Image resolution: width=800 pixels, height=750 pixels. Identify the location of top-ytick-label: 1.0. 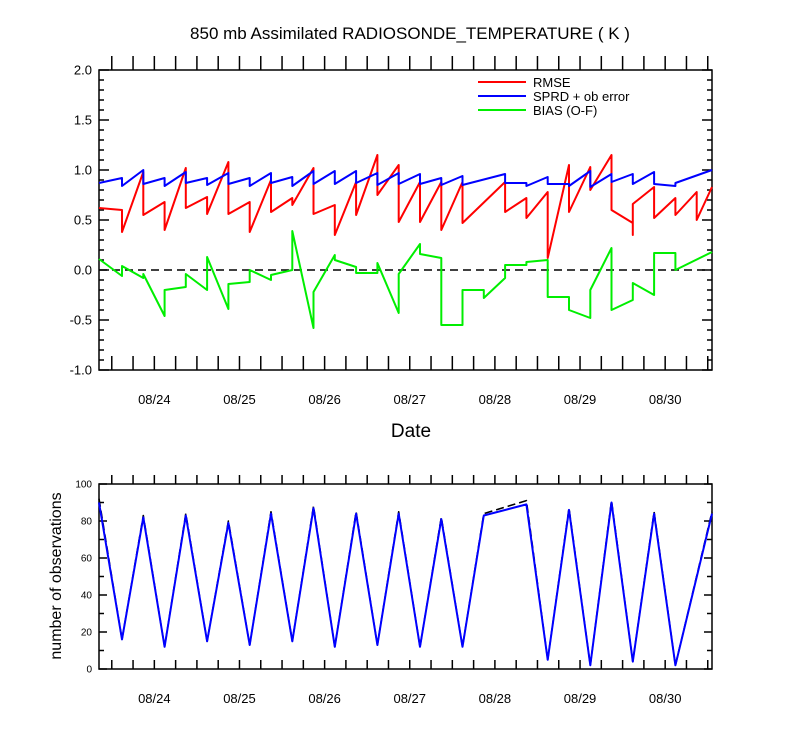
(83, 170).